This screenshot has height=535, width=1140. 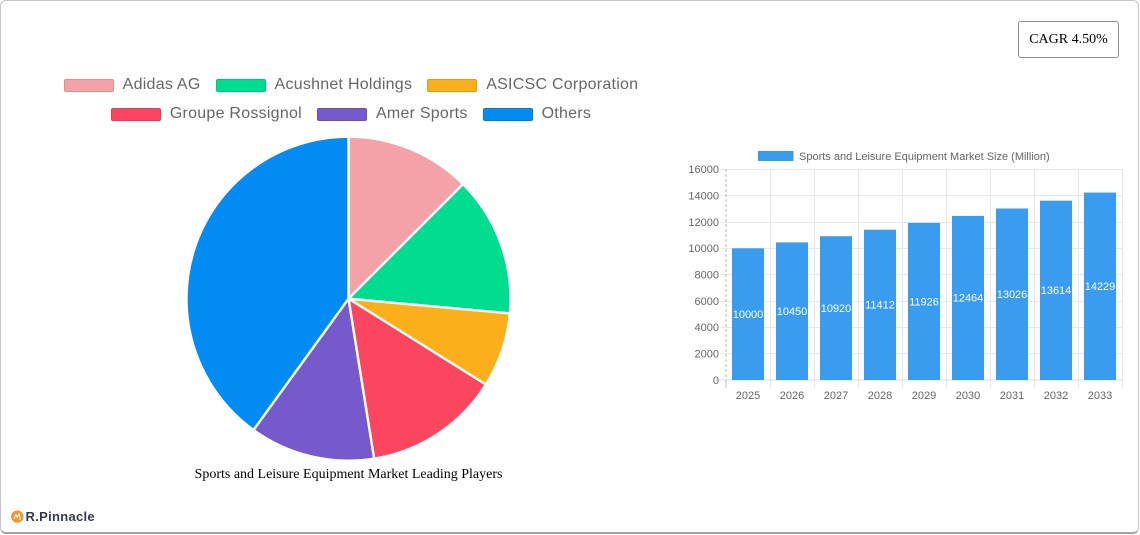 What do you see at coordinates (924, 396) in the screenshot?
I see `svg-text: 2029` at bounding box center [924, 396].